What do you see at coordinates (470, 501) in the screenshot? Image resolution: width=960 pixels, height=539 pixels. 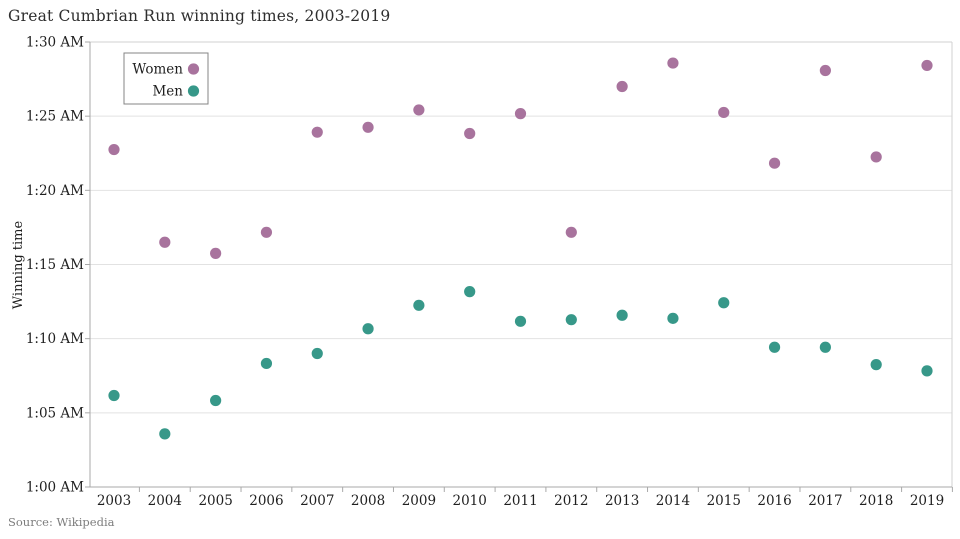 I see `x-tick-label: 2010` at bounding box center [470, 501].